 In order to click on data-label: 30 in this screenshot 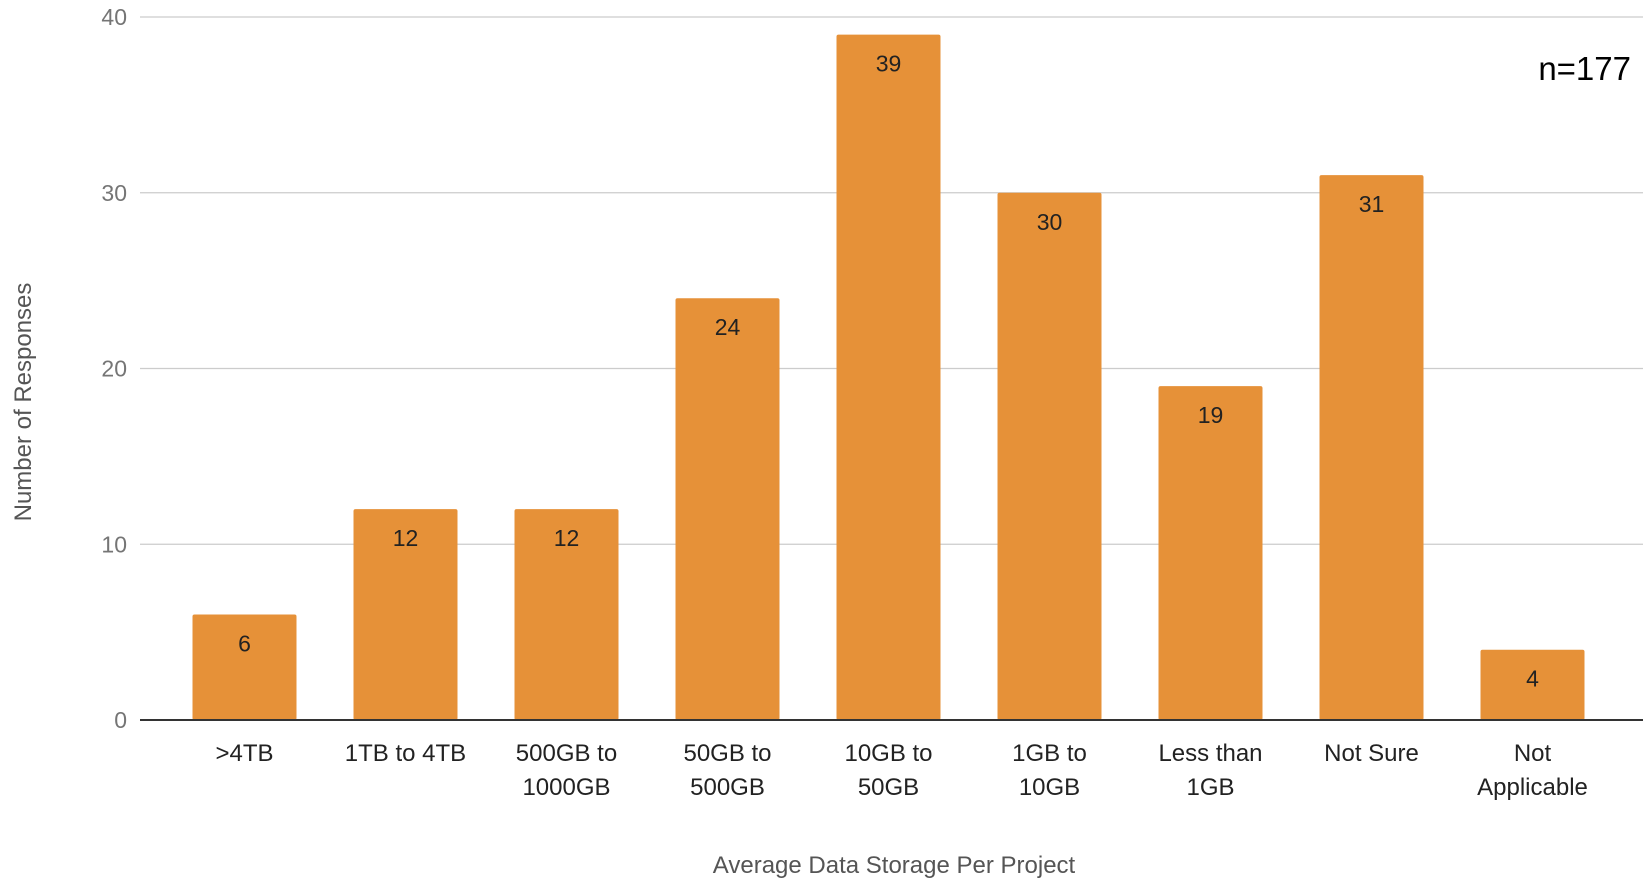, I will do `click(1050, 222)`.